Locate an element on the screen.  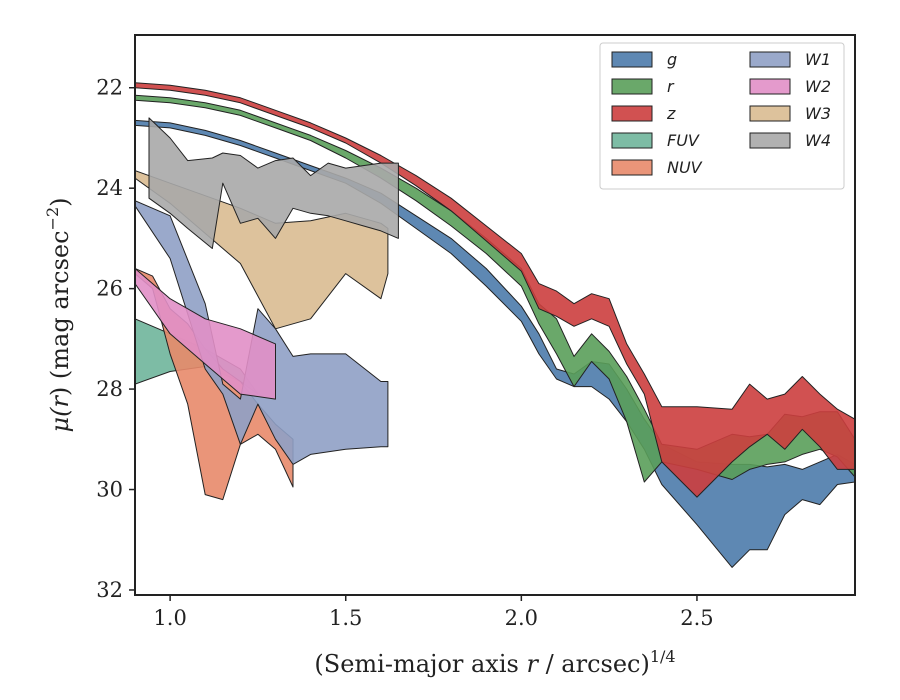
y-axis-label-close: ) is located at coordinates (60, 201).